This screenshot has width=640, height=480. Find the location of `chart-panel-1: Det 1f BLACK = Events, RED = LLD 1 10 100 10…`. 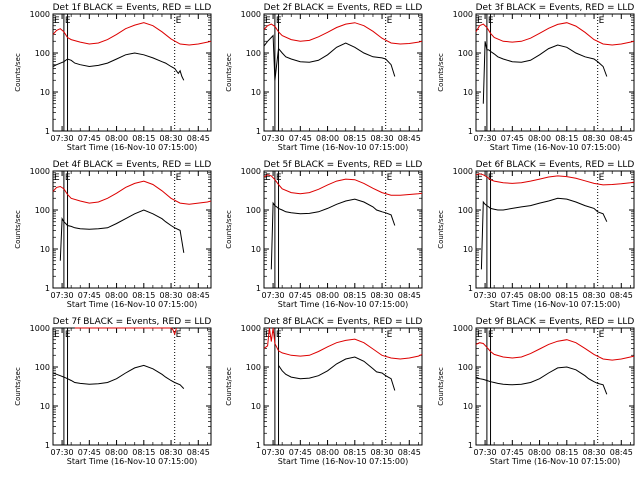

chart-panel-1: Det 1f BLACK = Events, RED = LLD 1 10 100 10… is located at coordinates (113, 77).